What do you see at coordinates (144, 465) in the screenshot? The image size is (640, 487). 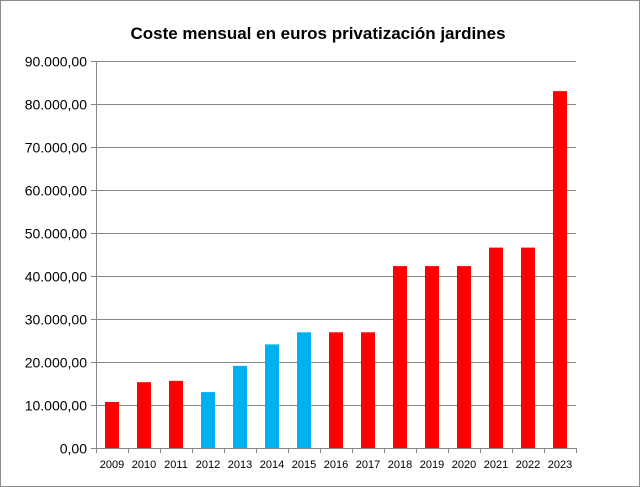 I see `x-tick-label: 2010` at bounding box center [144, 465].